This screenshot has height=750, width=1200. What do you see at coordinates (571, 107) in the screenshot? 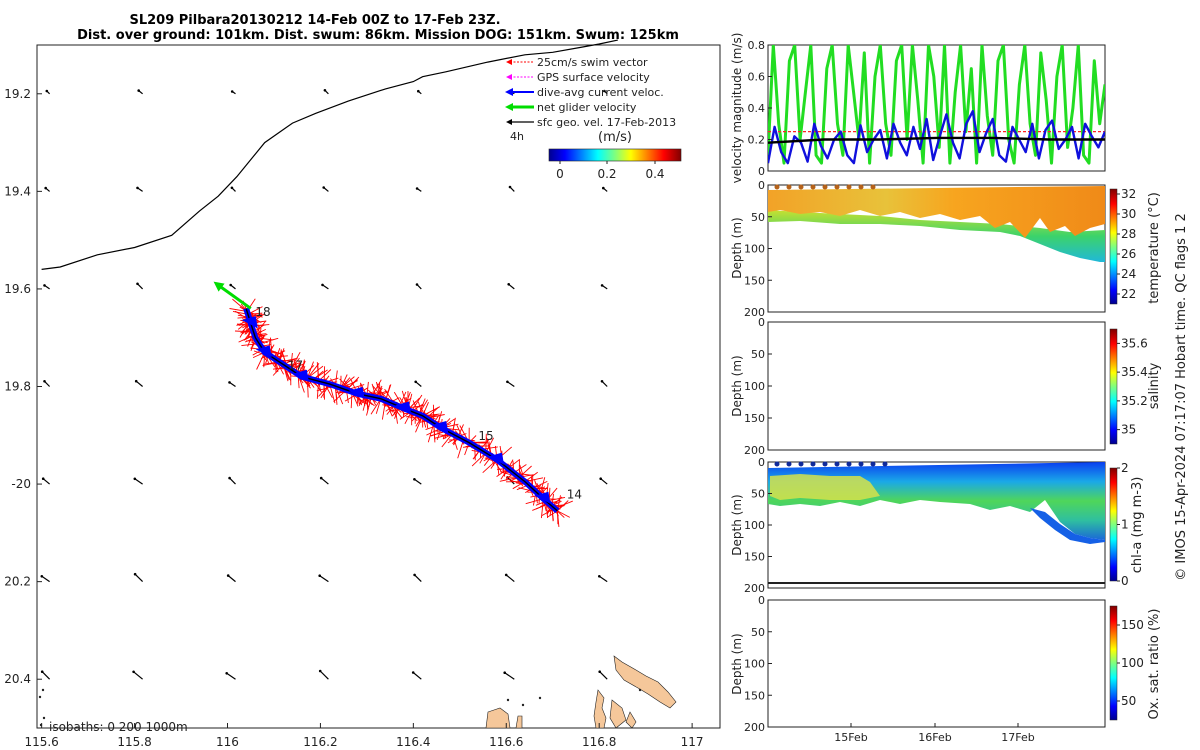
I see `legend-net: net glider velocity` at bounding box center [571, 107].